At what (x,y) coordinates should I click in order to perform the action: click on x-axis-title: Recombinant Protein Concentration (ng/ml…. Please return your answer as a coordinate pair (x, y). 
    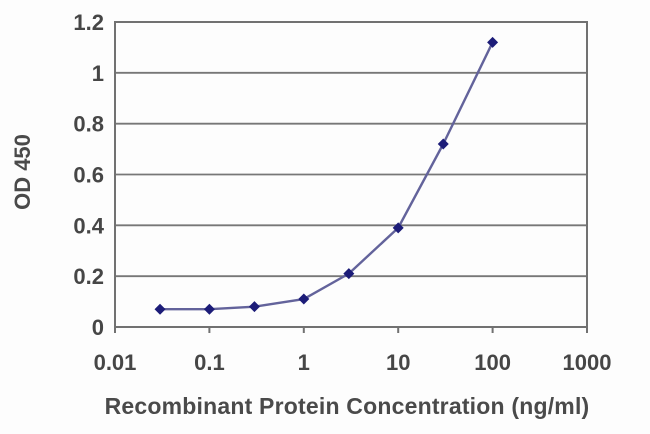
    Looking at the image, I should click on (347, 406).